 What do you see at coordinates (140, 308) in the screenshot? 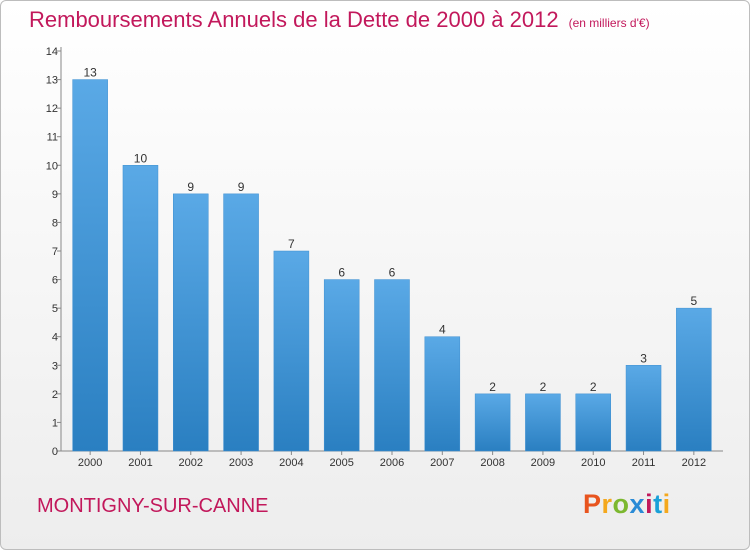
I see `bar-2001` at bounding box center [140, 308].